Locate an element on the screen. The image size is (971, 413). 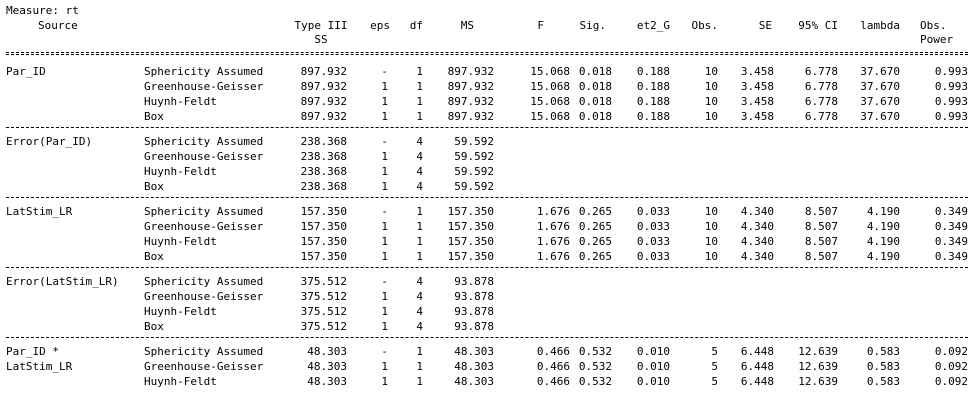
cell-f: 15.068 is located at coordinates (550, 71).